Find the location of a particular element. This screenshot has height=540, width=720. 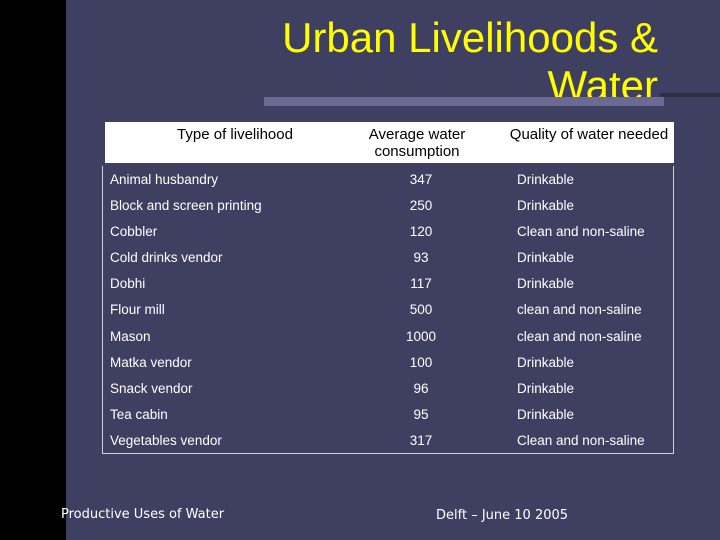

livelihood-cell: Snack vendor is located at coordinates (151, 388).